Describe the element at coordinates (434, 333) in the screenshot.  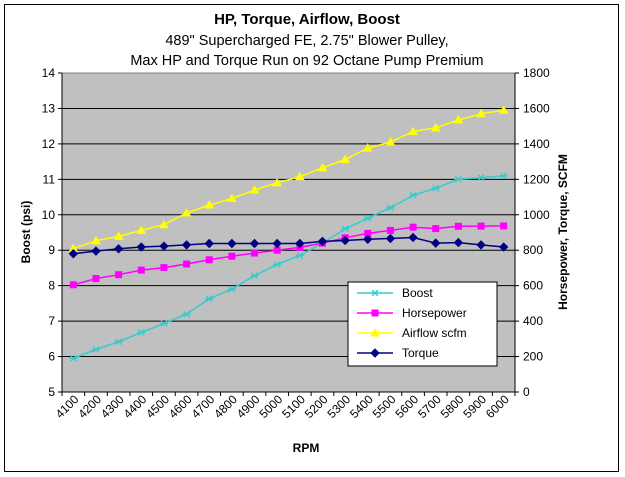
I see `legend-label-airflow-scfm: Airflow scfm` at that location.